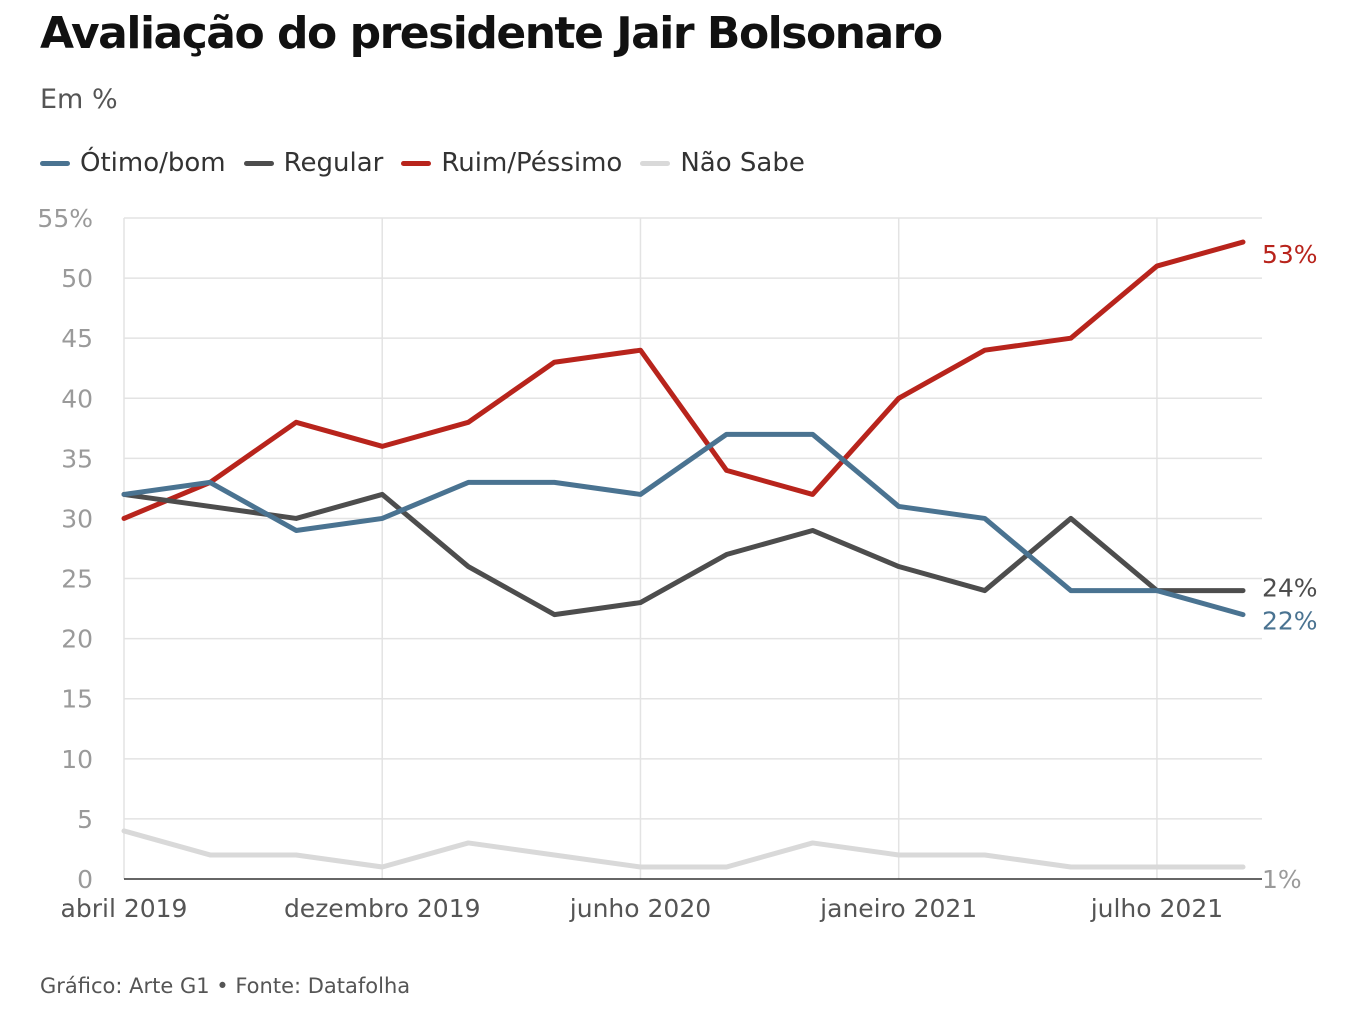  What do you see at coordinates (79, 99) in the screenshot?
I see `chart-subtitle: Em %` at bounding box center [79, 99].